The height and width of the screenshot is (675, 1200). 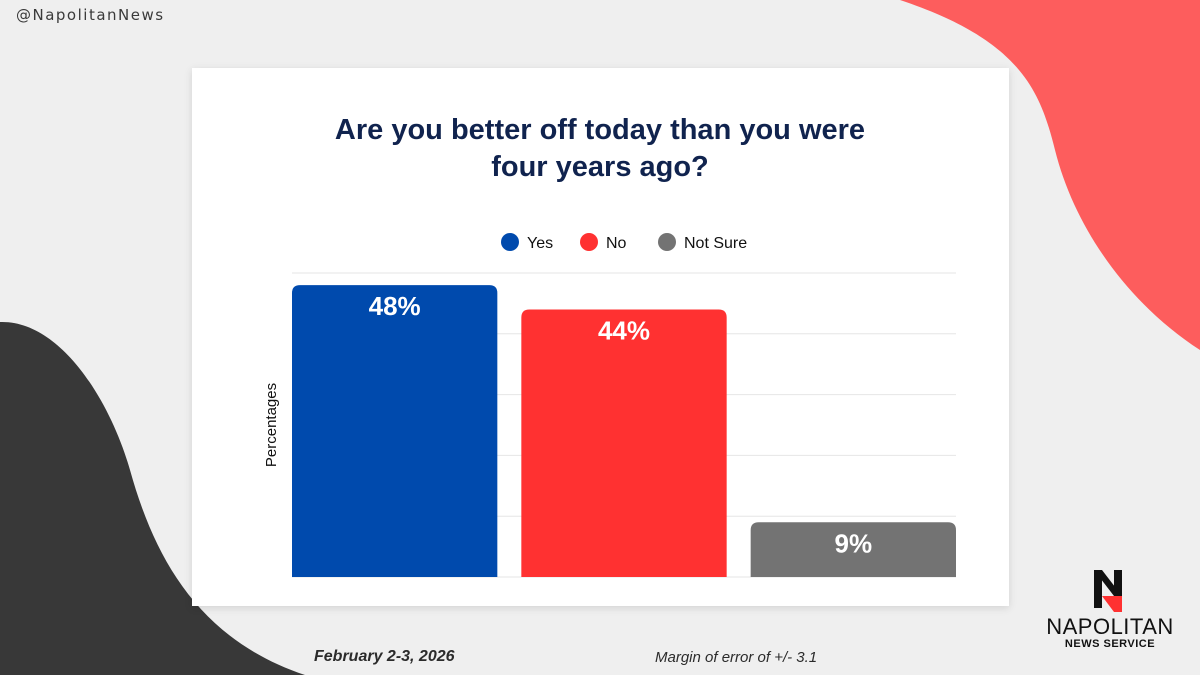 I want to click on margin-of-error: Margin of error of +/- 3.1, so click(x=736, y=657).